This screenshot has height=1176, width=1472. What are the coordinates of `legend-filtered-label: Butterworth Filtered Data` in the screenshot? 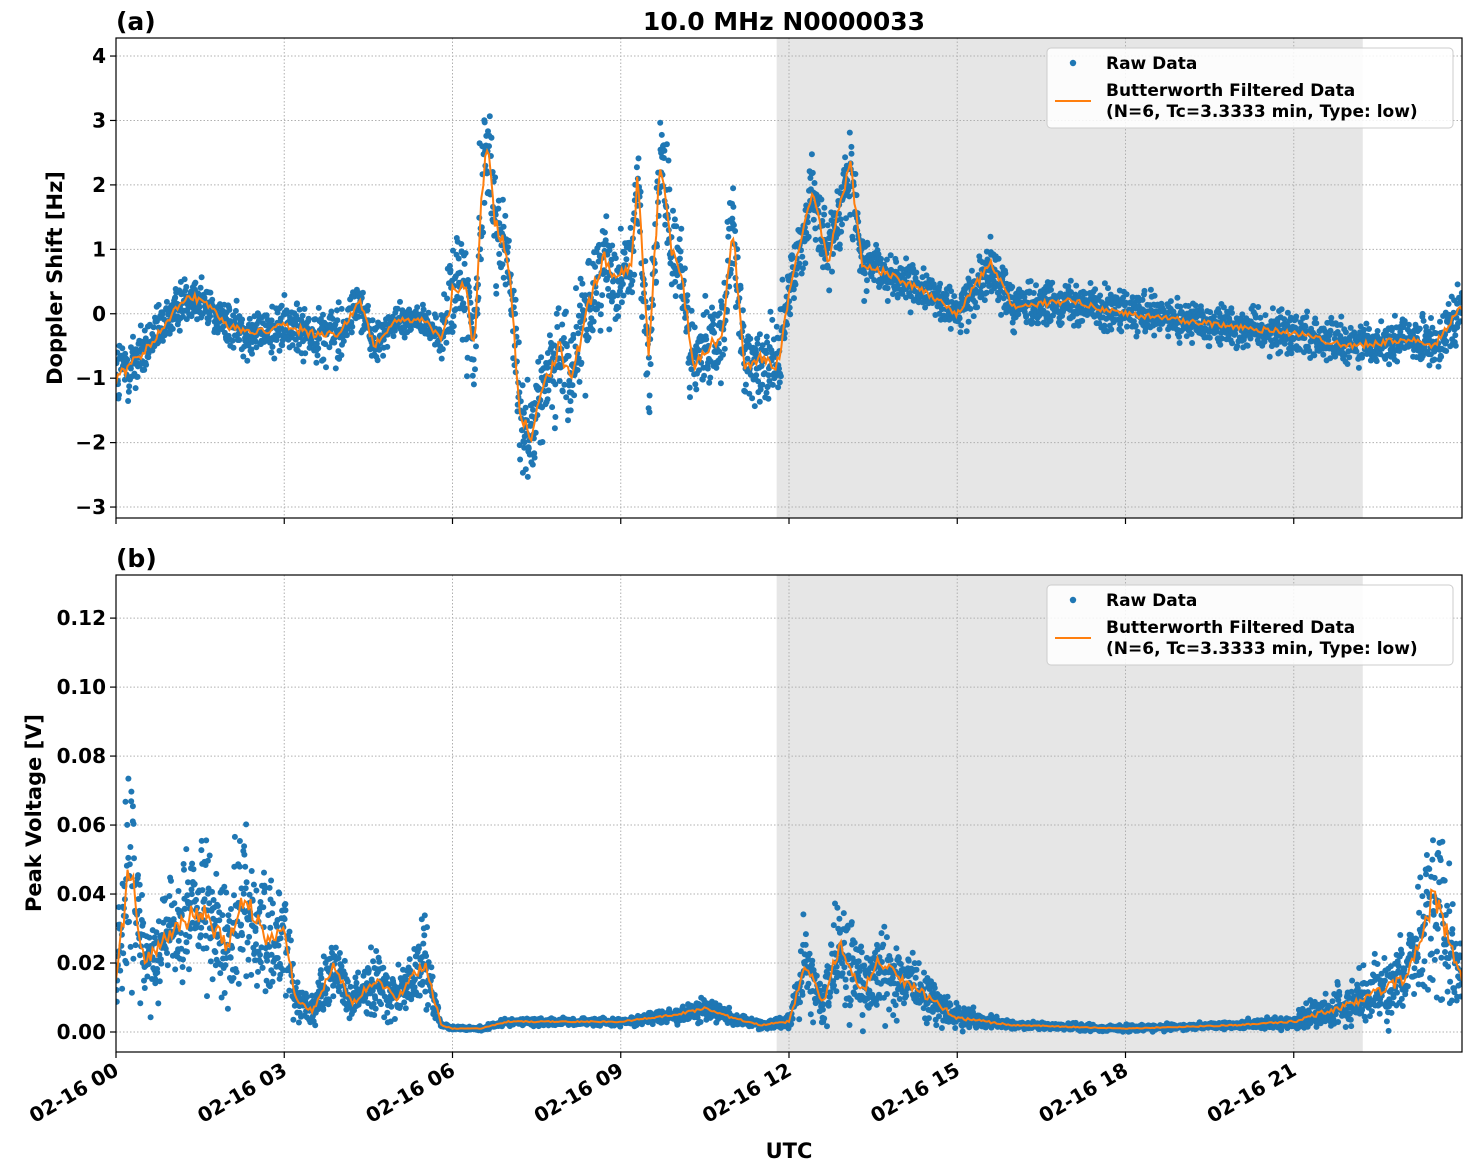 It's located at (1230, 91).